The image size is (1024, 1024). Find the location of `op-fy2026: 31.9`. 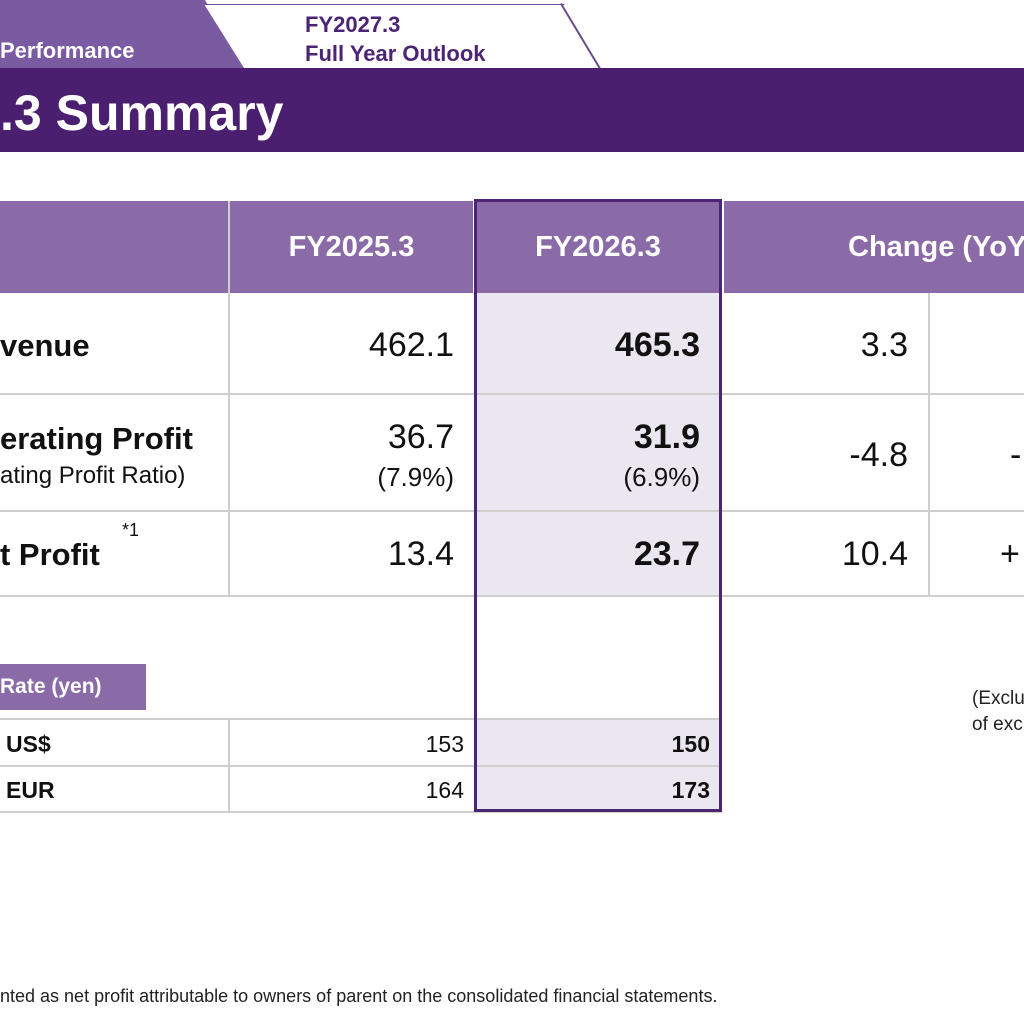

op-fy2026: 31.9 is located at coordinates (666, 437).